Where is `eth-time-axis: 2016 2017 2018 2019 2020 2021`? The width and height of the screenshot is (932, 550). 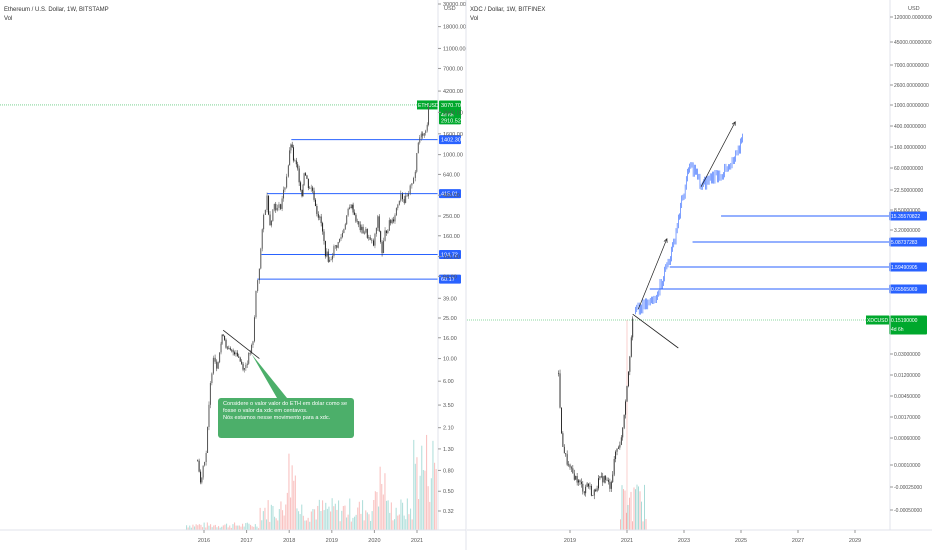 eth-time-axis: 2016 2017 2018 2019 2020 2021 is located at coordinates (233, 536).